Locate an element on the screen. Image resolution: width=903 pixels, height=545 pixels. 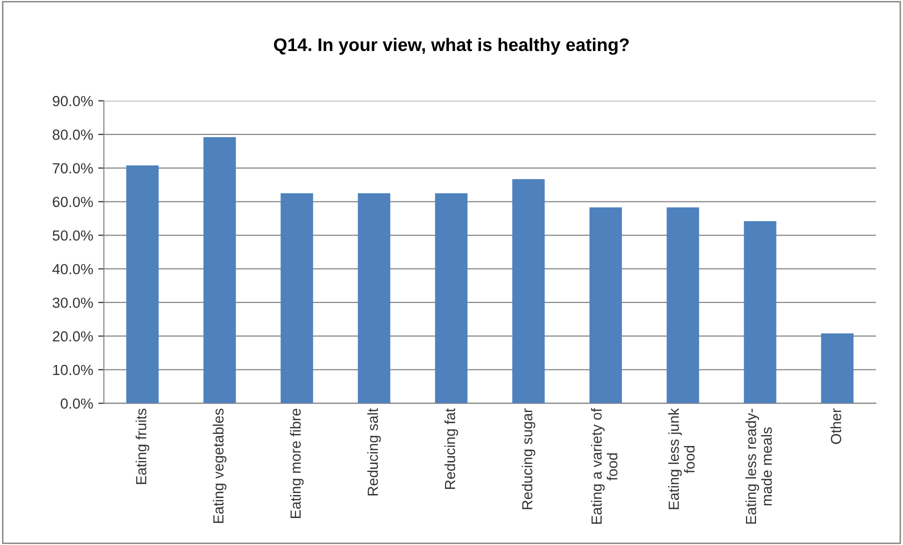
y-tick-label: 60.0% is located at coordinates (72, 202).